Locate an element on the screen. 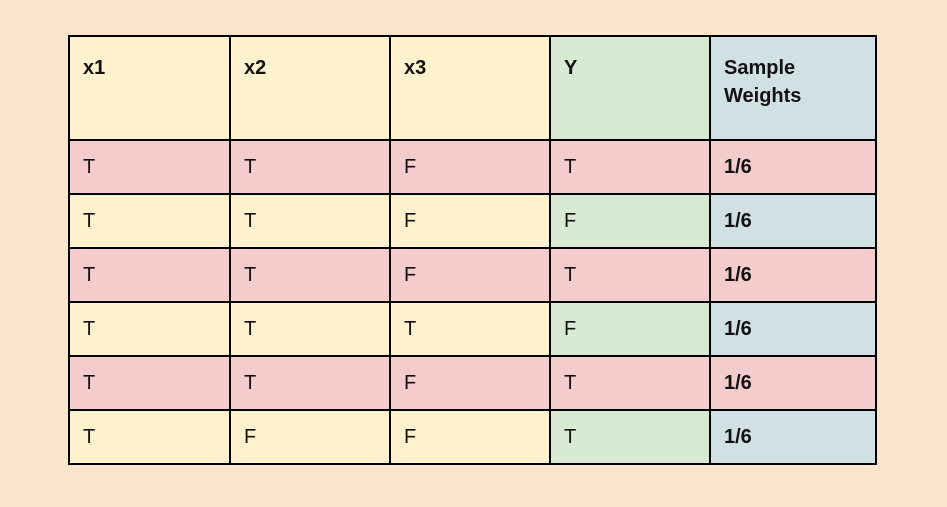 The width and height of the screenshot is (947, 507). table-row: T T T F 1/6 is located at coordinates (472, 329).